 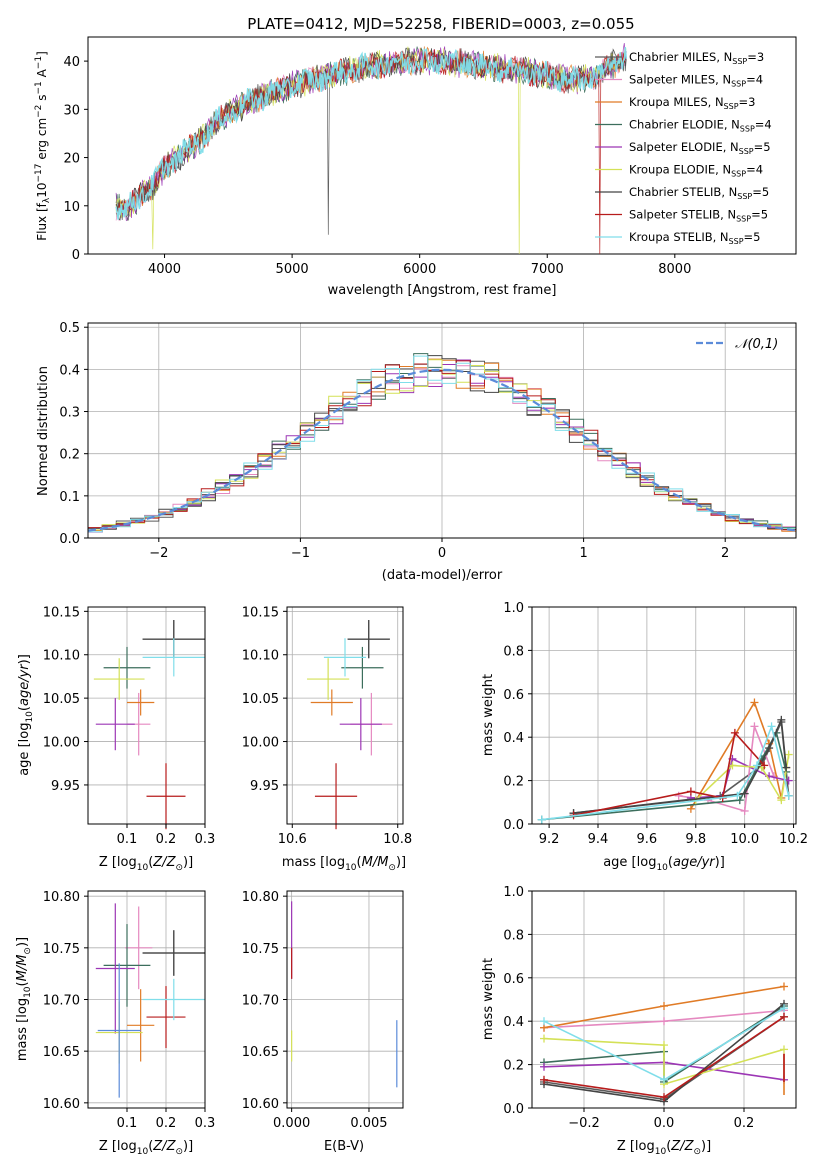 I want to click on histogram-step-series, so click(x=442, y=445).